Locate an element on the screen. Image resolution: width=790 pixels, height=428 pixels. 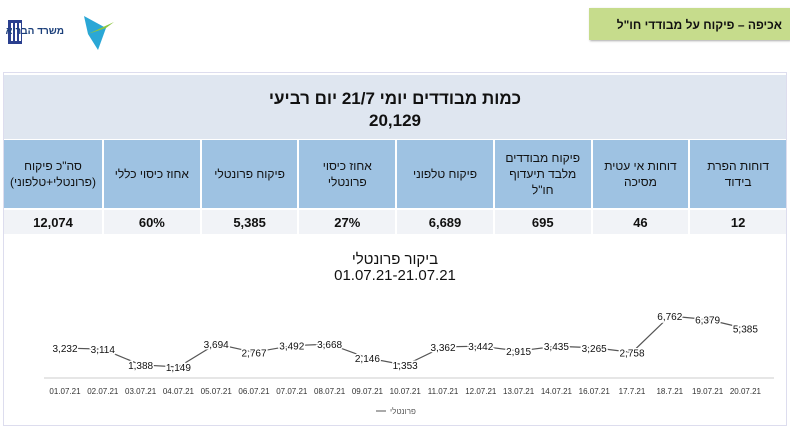
x-tick-label: 14.07.21 is located at coordinates (557, 391).